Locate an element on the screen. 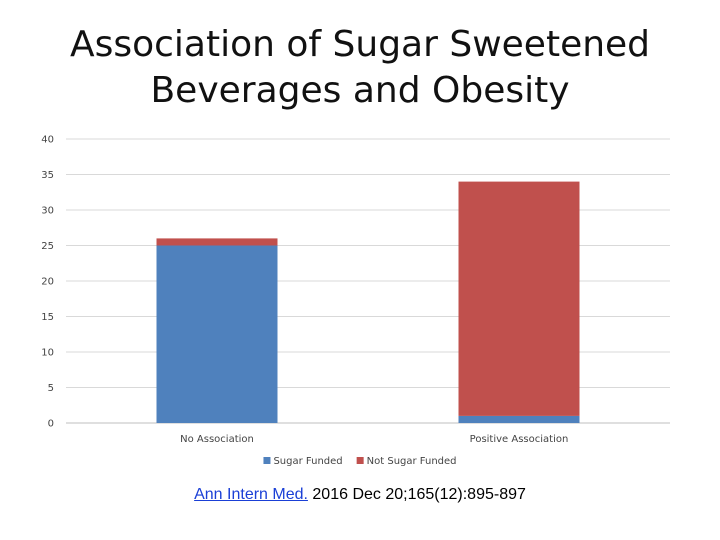  y-tick-label: 15 is located at coordinates (47, 317).